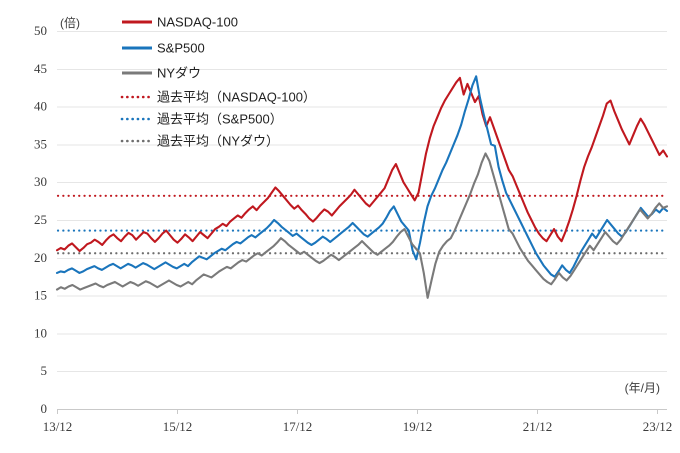  Describe the element at coordinates (642, 388) in the screenshot. I see `x-axis-unit-label: (年/月)` at that location.